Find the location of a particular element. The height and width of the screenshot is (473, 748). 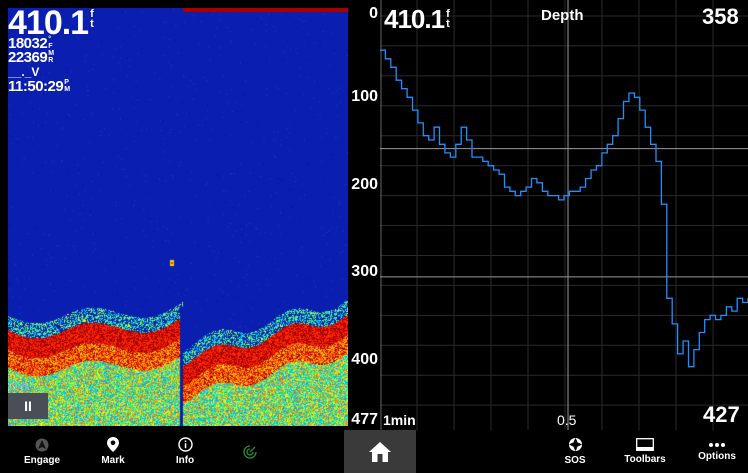

toolbars-button: Toolbars is located at coordinates (645, 451).